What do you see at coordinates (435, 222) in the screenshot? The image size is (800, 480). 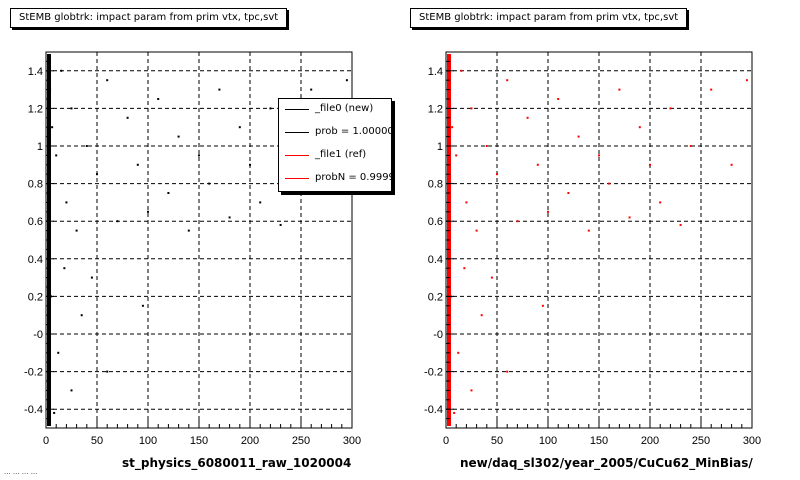 I see `ytick-label-right-5: 0.6` at bounding box center [435, 222].